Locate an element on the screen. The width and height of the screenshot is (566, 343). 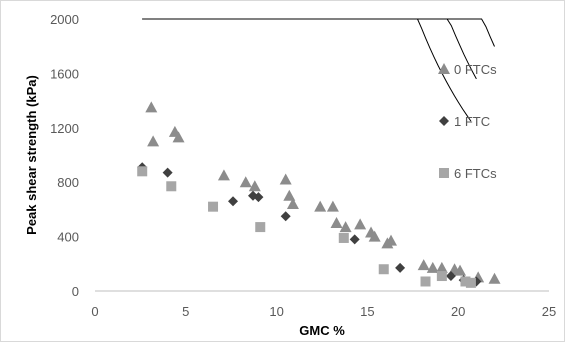
x-tick-label: 5 is located at coordinates (185, 311).